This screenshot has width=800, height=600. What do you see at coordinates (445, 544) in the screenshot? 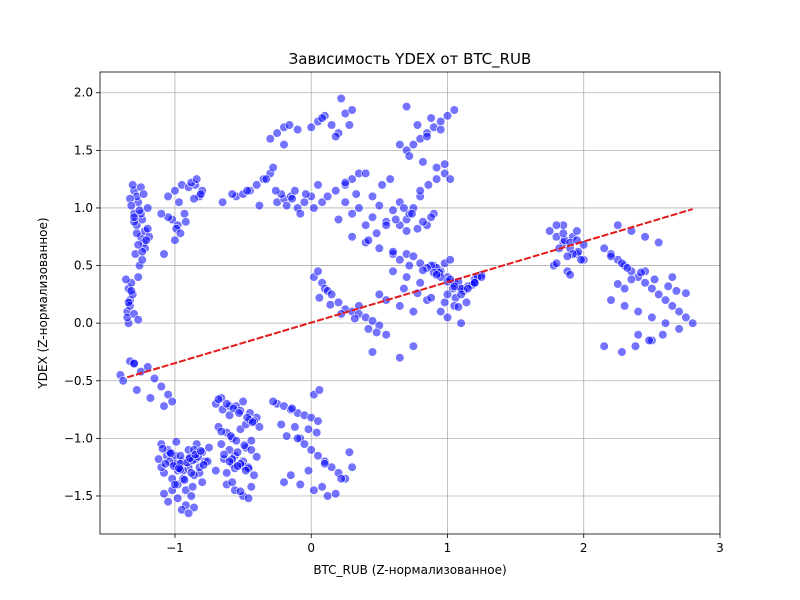
I see `x-axis-ticks: −1 0 1 2 3` at bounding box center [445, 544].